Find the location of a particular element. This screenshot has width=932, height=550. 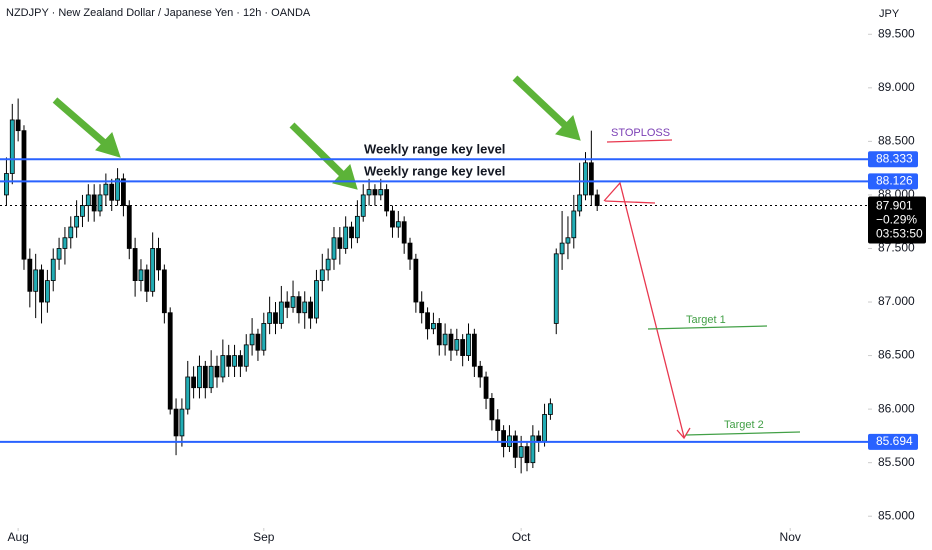

y-tick-label: 87.000 is located at coordinates (896, 301).